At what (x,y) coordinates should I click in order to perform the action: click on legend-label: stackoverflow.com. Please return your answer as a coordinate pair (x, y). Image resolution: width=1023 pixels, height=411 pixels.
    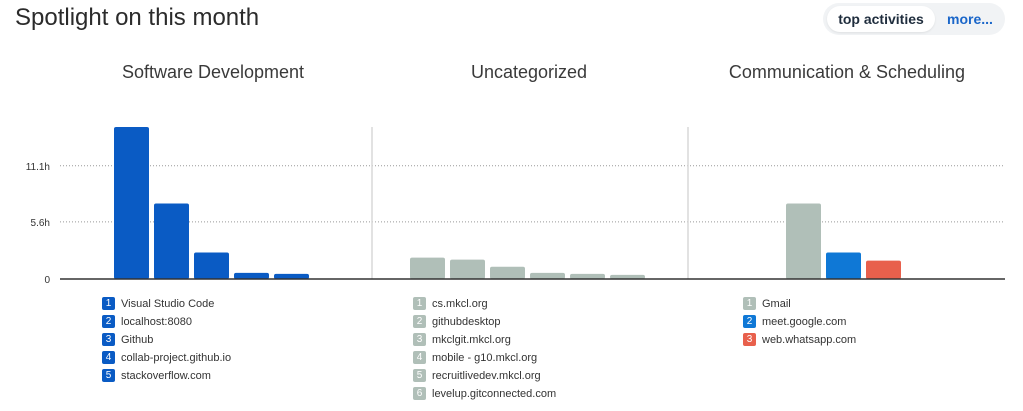
    Looking at the image, I should click on (166, 376).